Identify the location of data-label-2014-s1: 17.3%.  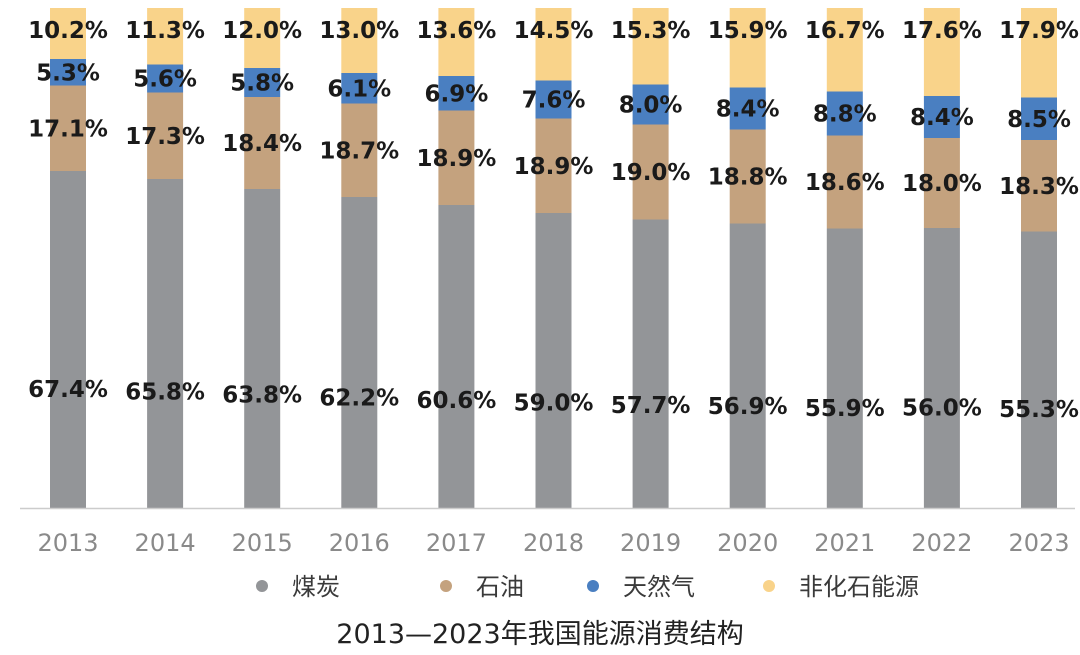
(165, 137).